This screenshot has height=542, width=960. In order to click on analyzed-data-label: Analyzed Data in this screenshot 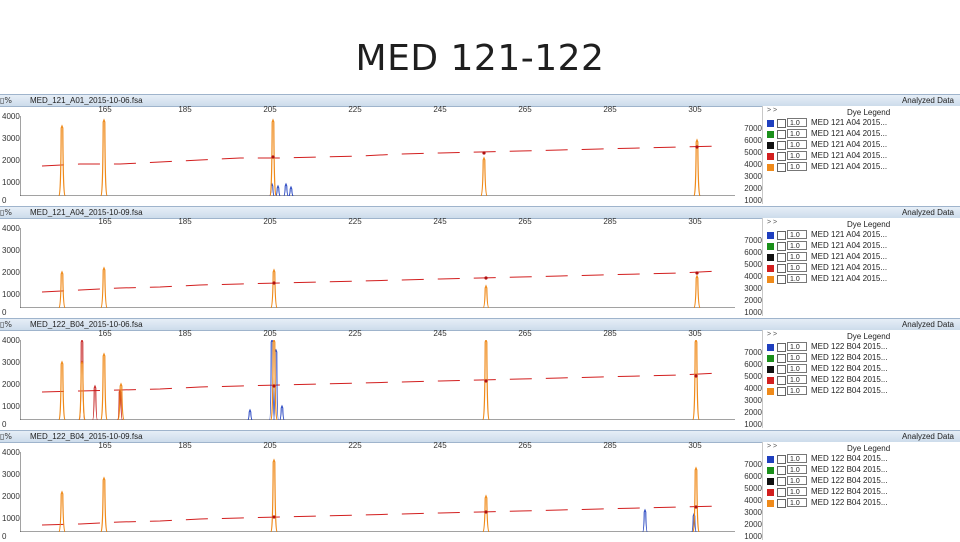, I will do `click(927, 212)`.